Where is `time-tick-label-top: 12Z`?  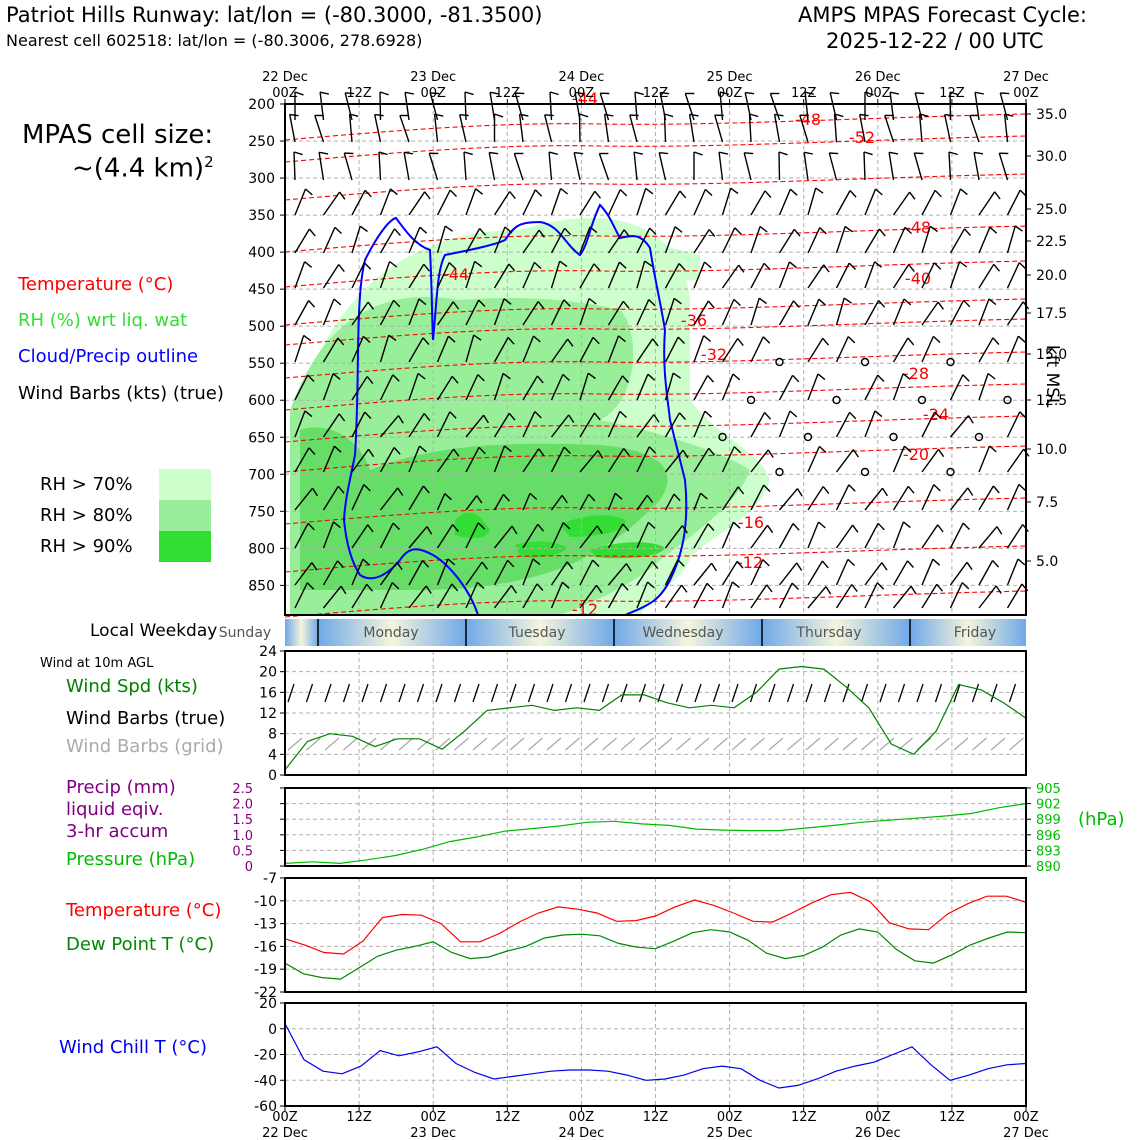
time-tick-label-top: 12Z is located at coordinates (952, 93).